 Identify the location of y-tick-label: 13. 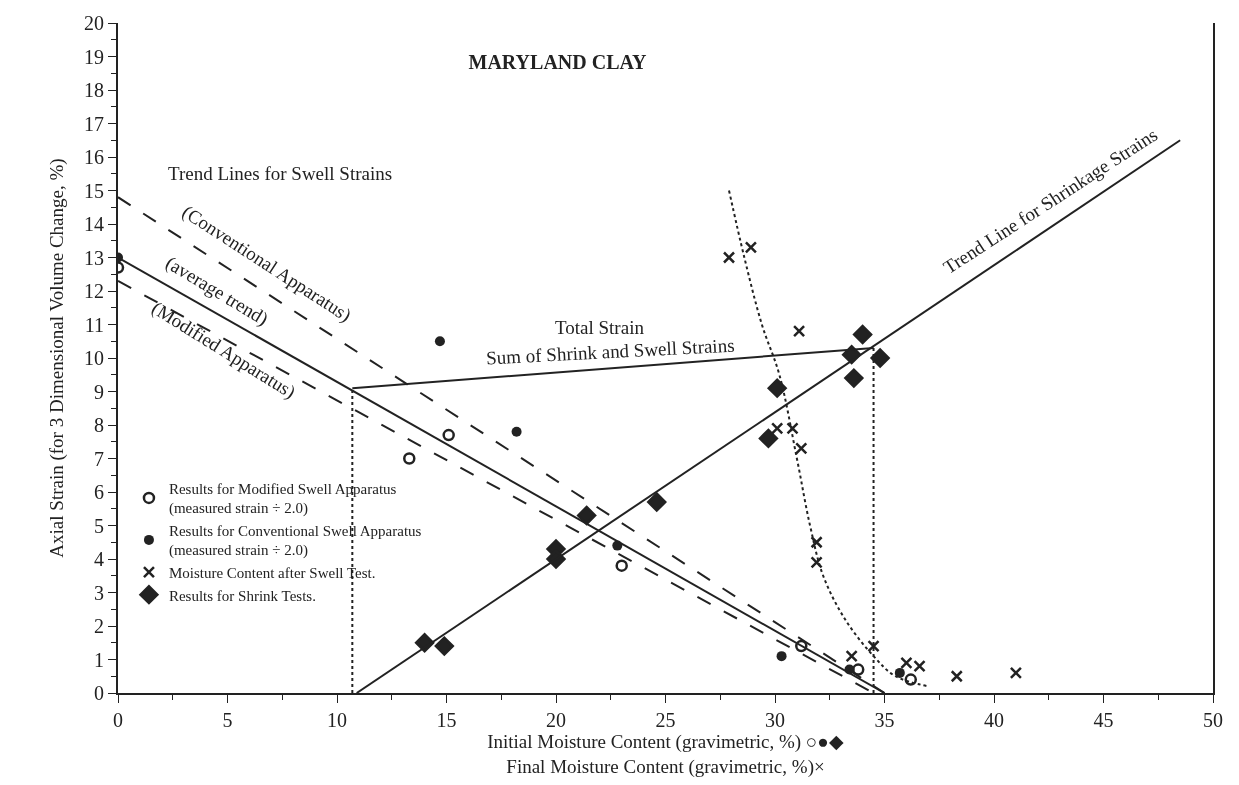
(94, 257).